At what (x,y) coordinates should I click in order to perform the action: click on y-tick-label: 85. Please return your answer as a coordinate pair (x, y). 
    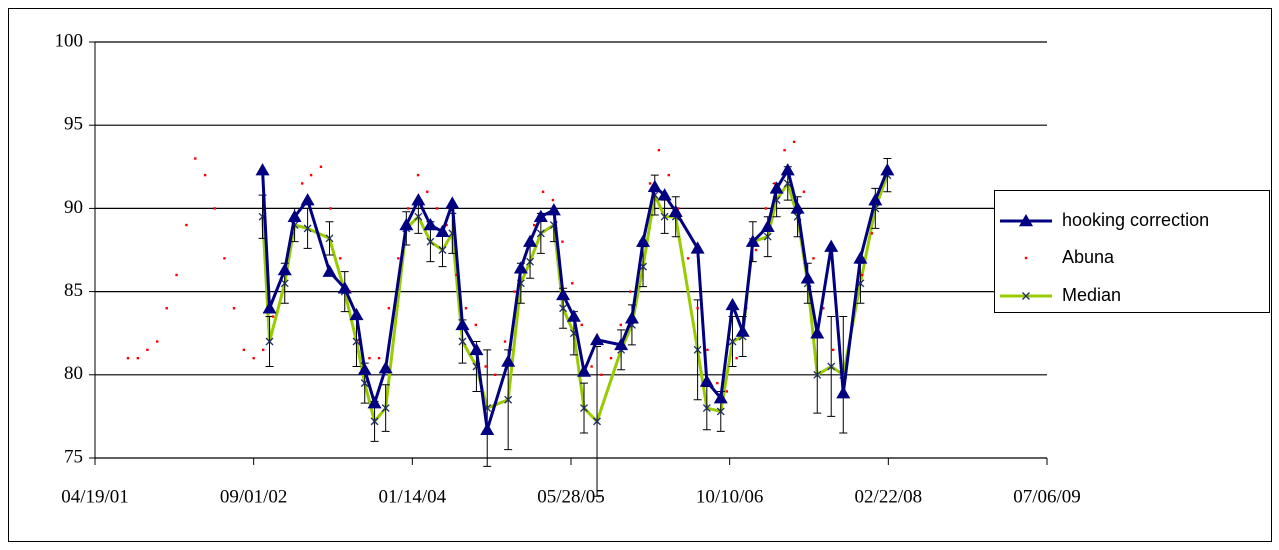
    Looking at the image, I should click on (73, 290).